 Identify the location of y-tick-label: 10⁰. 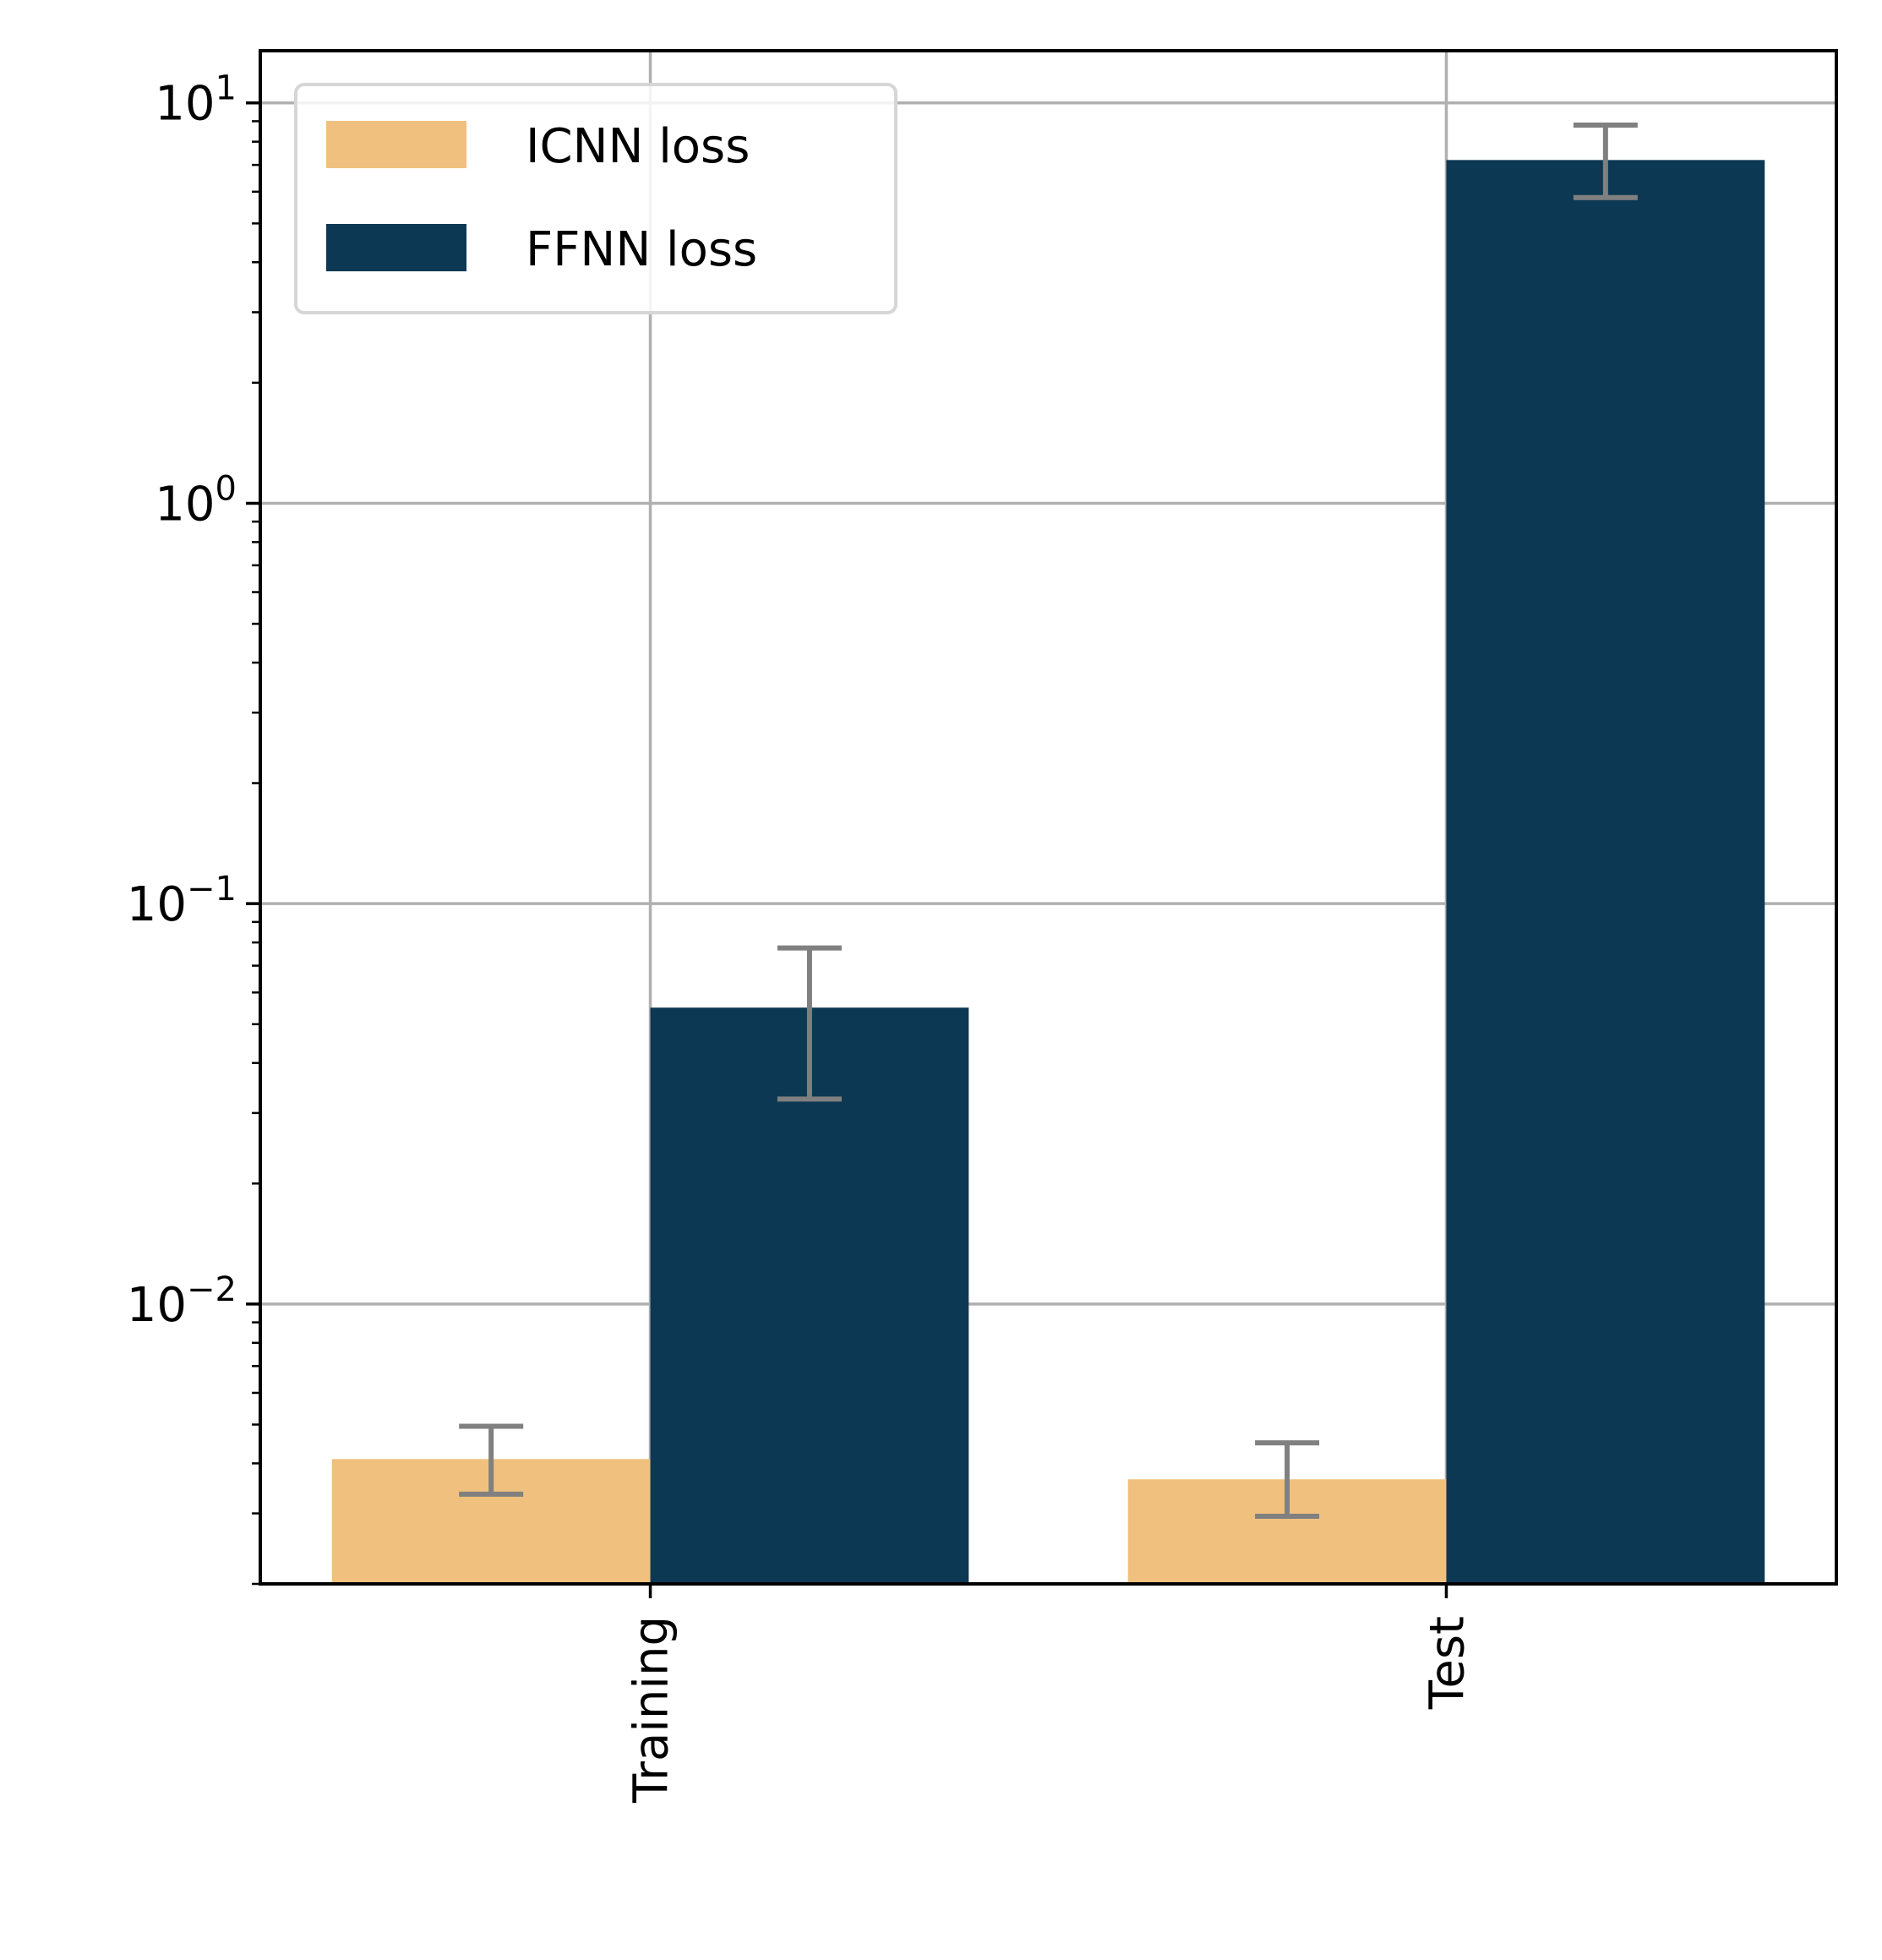
(196, 500).